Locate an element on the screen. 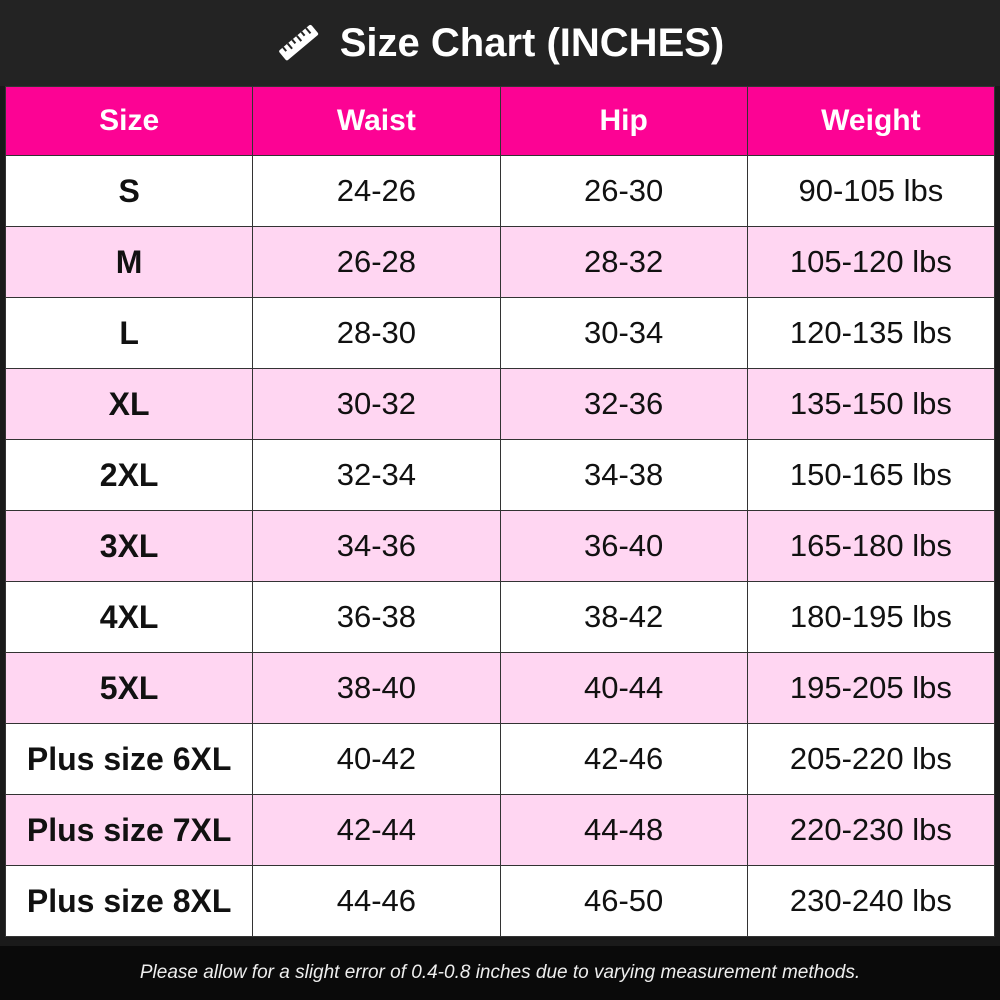 The height and width of the screenshot is (1000, 1000). cell-waist: 30-32 is located at coordinates (376, 404).